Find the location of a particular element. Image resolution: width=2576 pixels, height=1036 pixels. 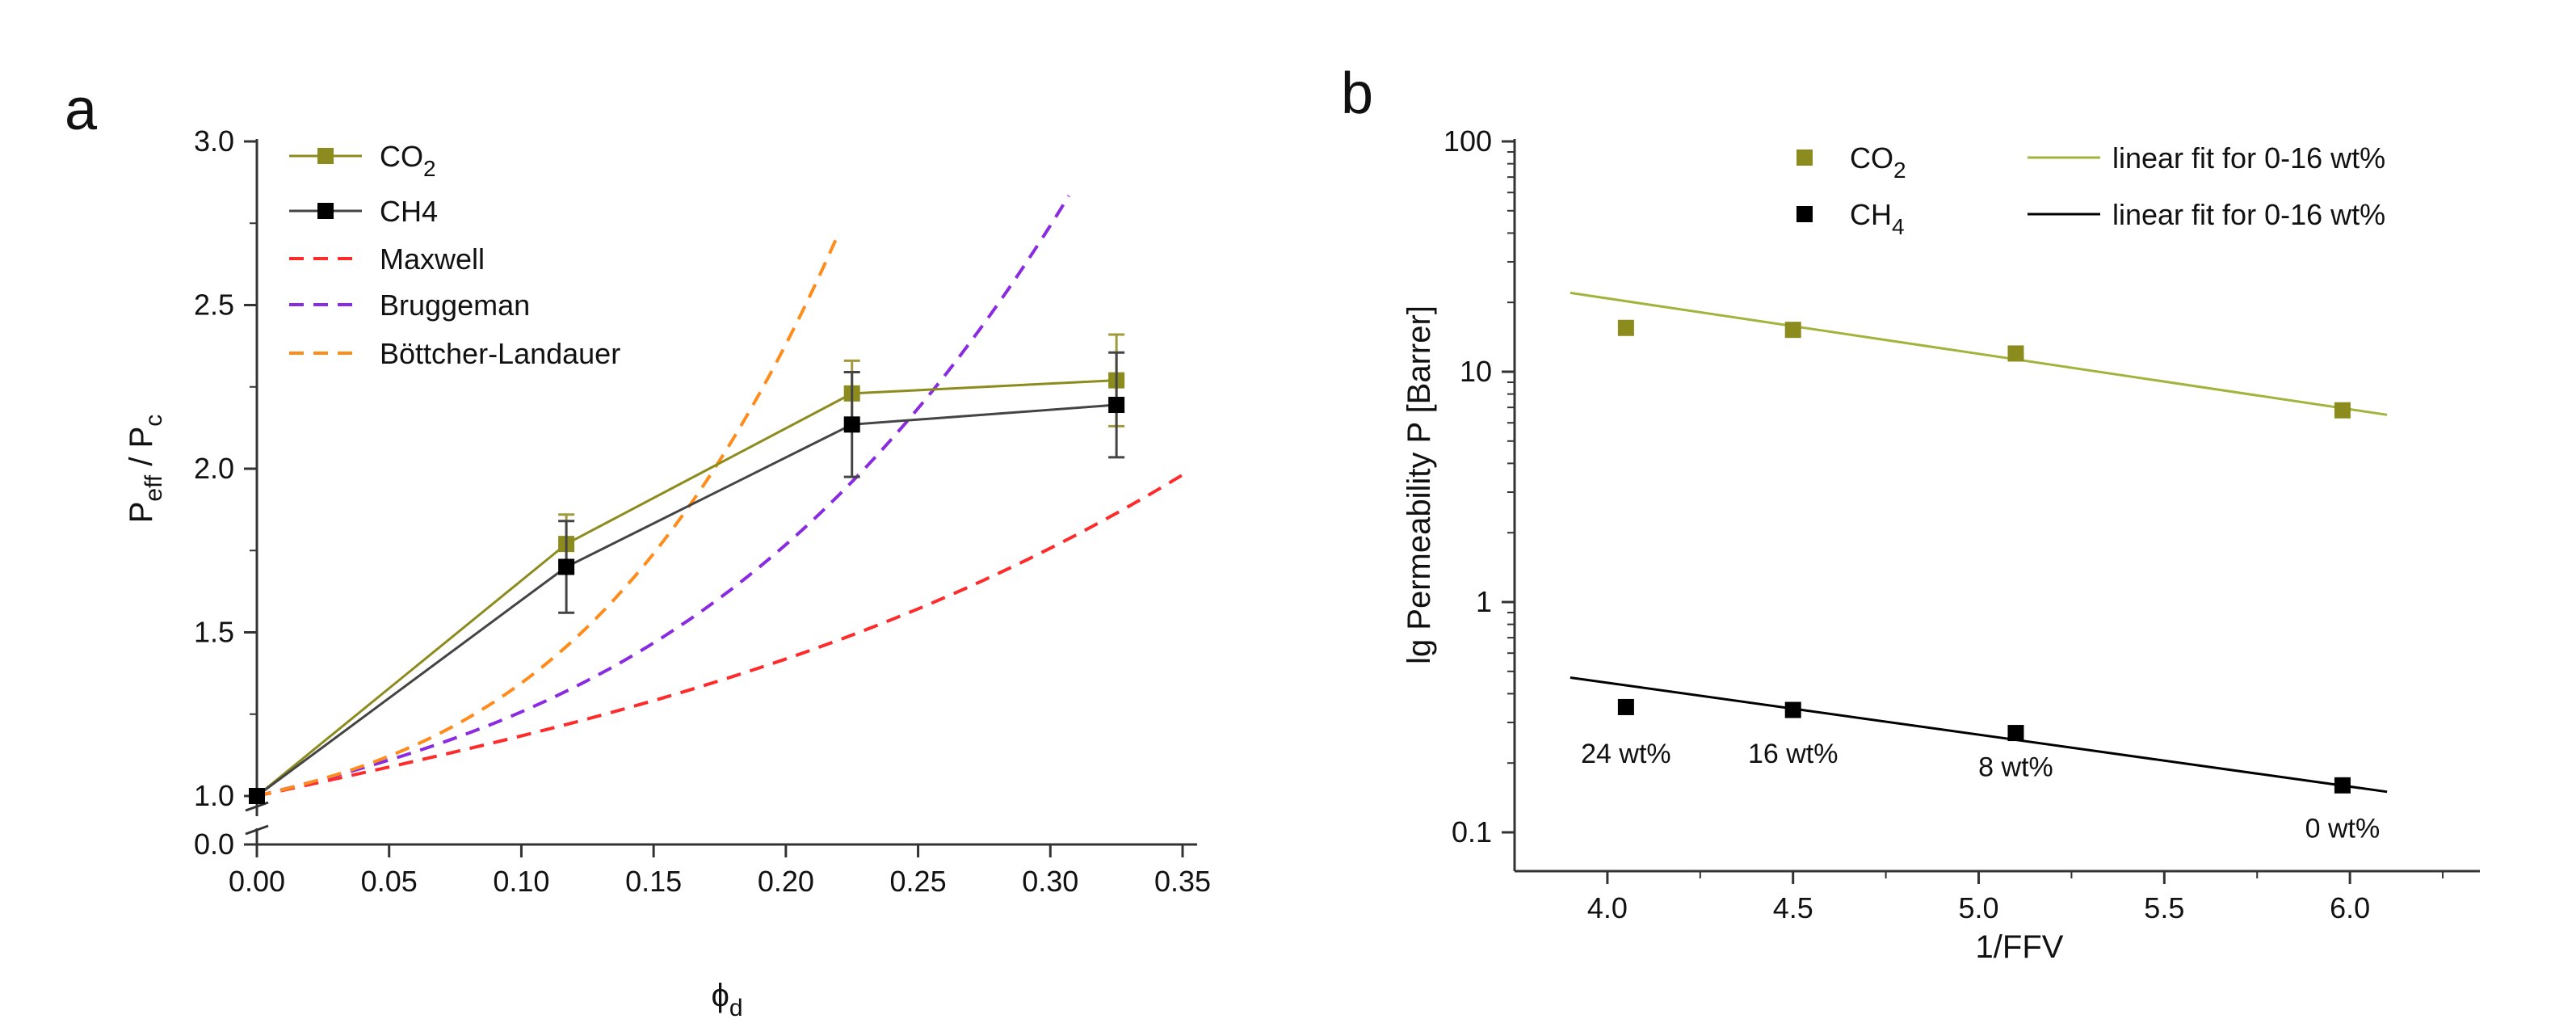

panel-a-y-tick-label: 1.5 is located at coordinates (214, 633).